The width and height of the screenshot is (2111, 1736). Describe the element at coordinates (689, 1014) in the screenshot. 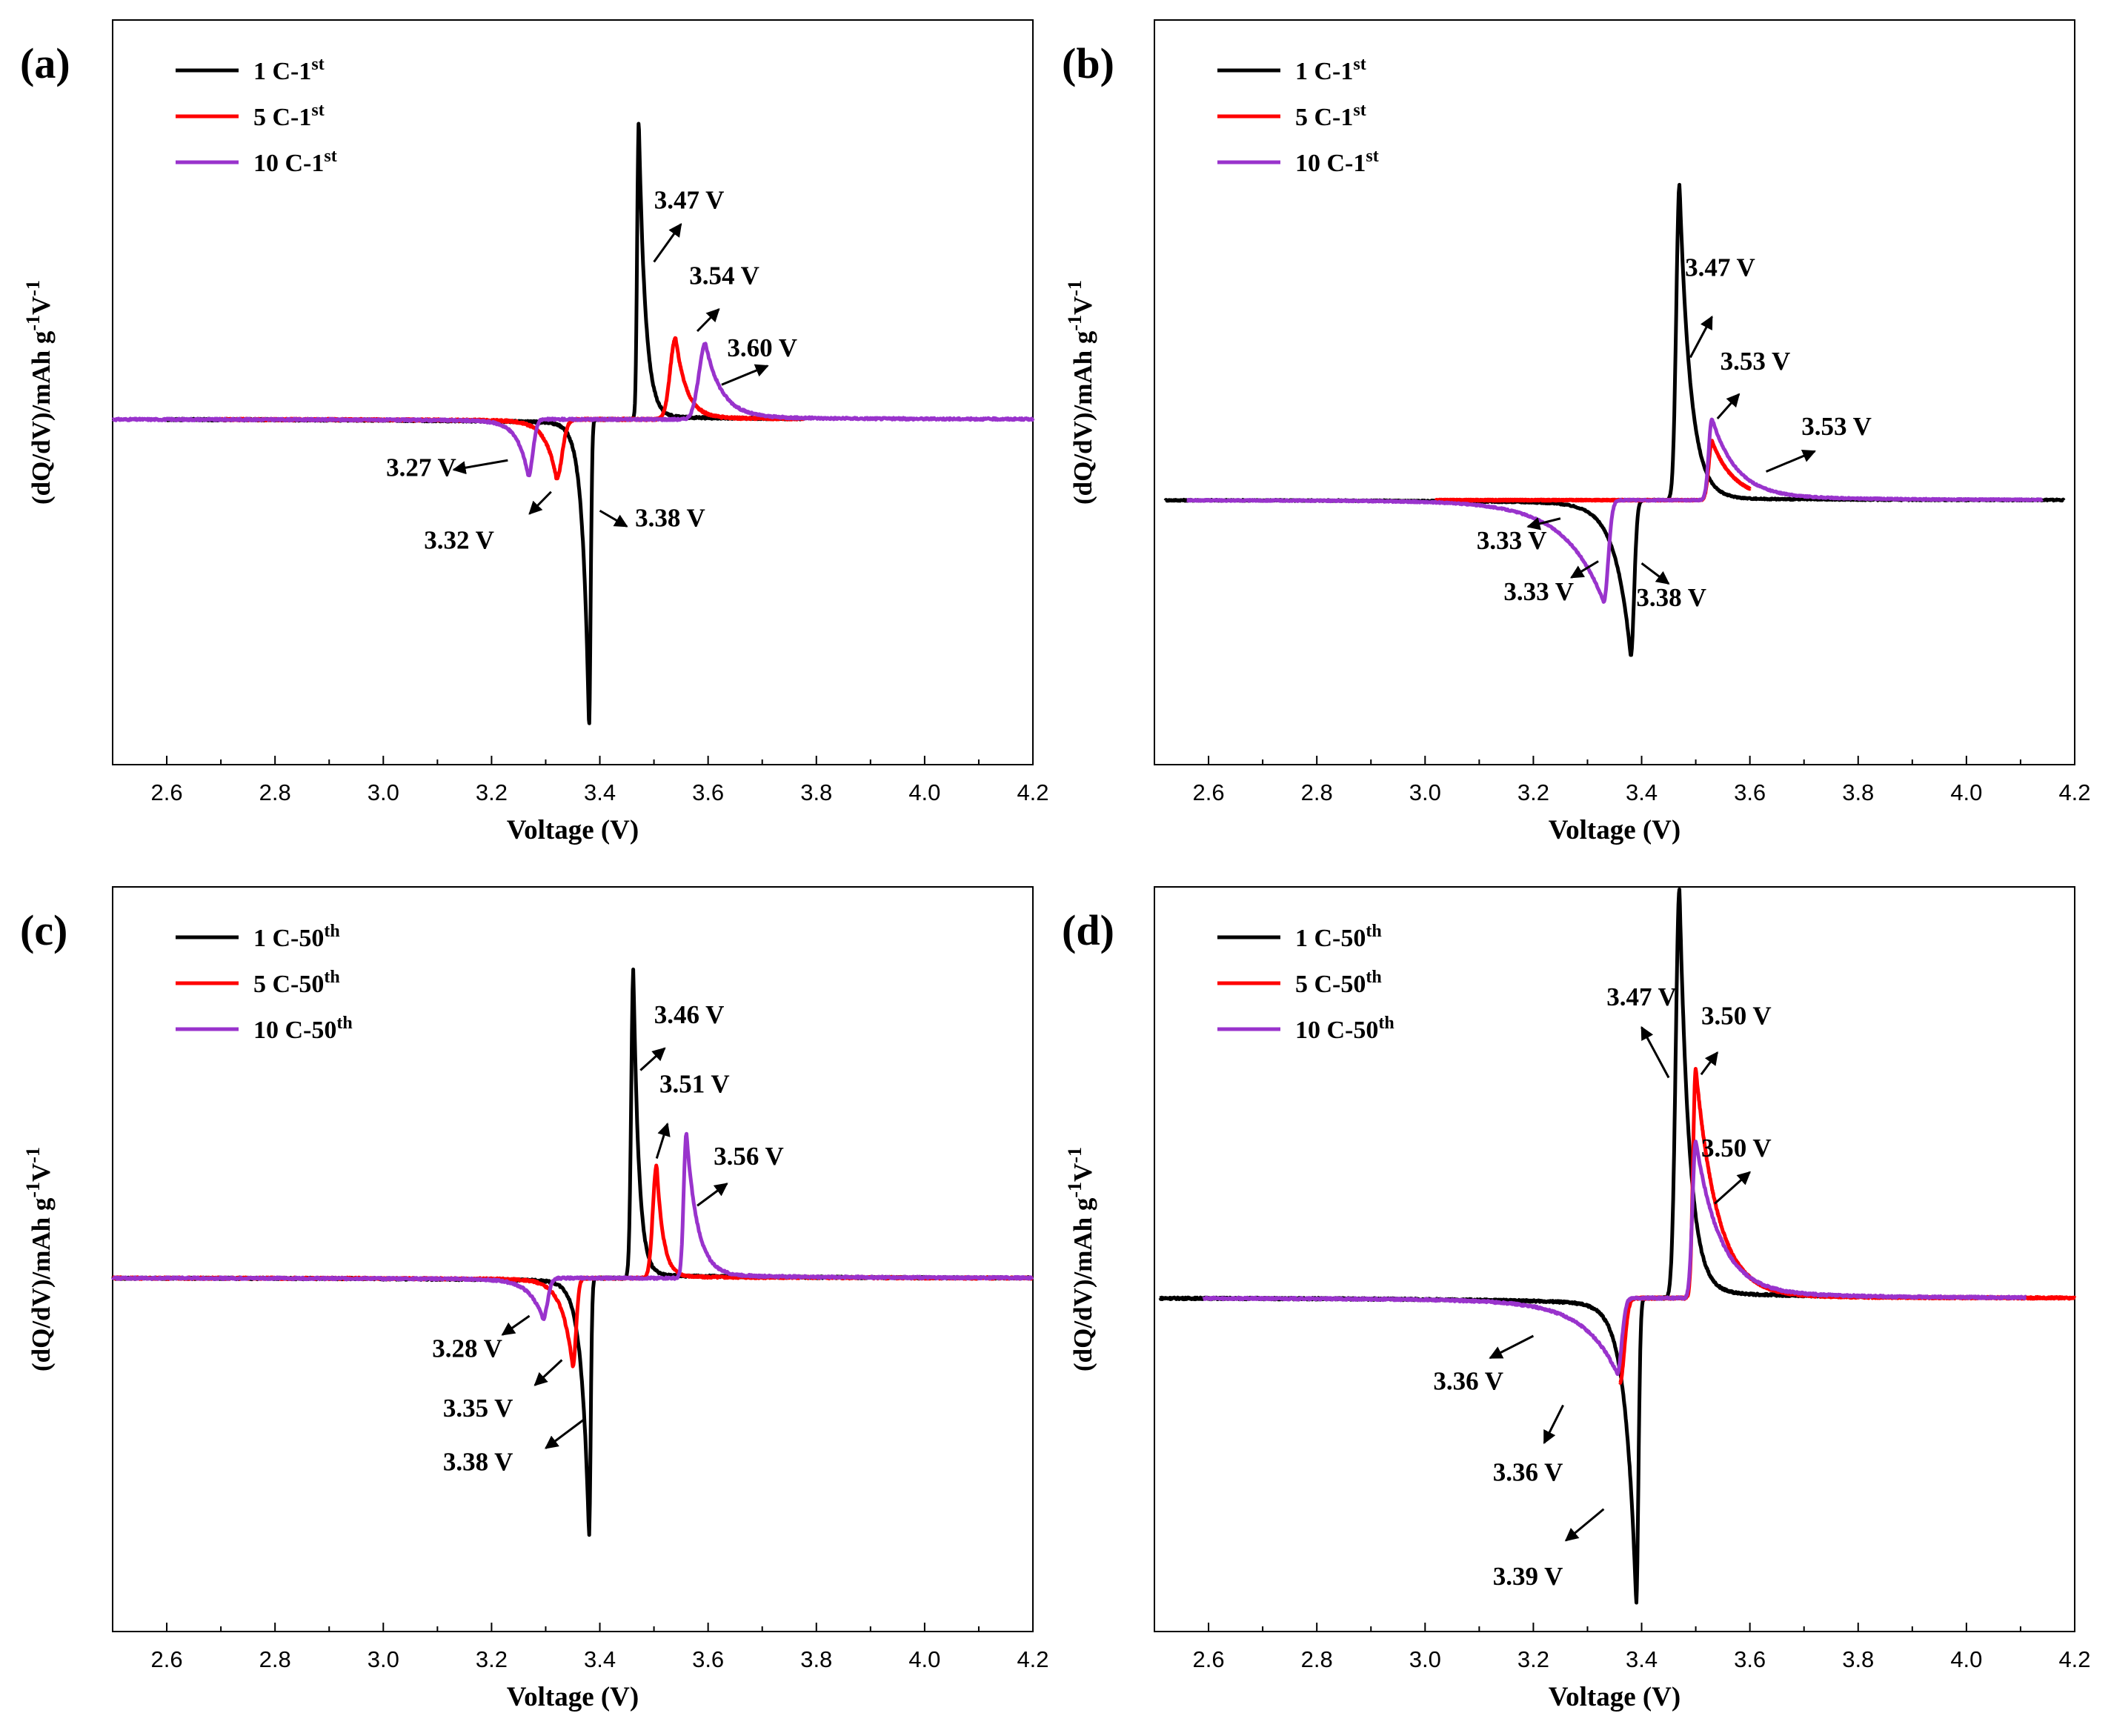

I see `annotation-label: 3.46 V` at that location.